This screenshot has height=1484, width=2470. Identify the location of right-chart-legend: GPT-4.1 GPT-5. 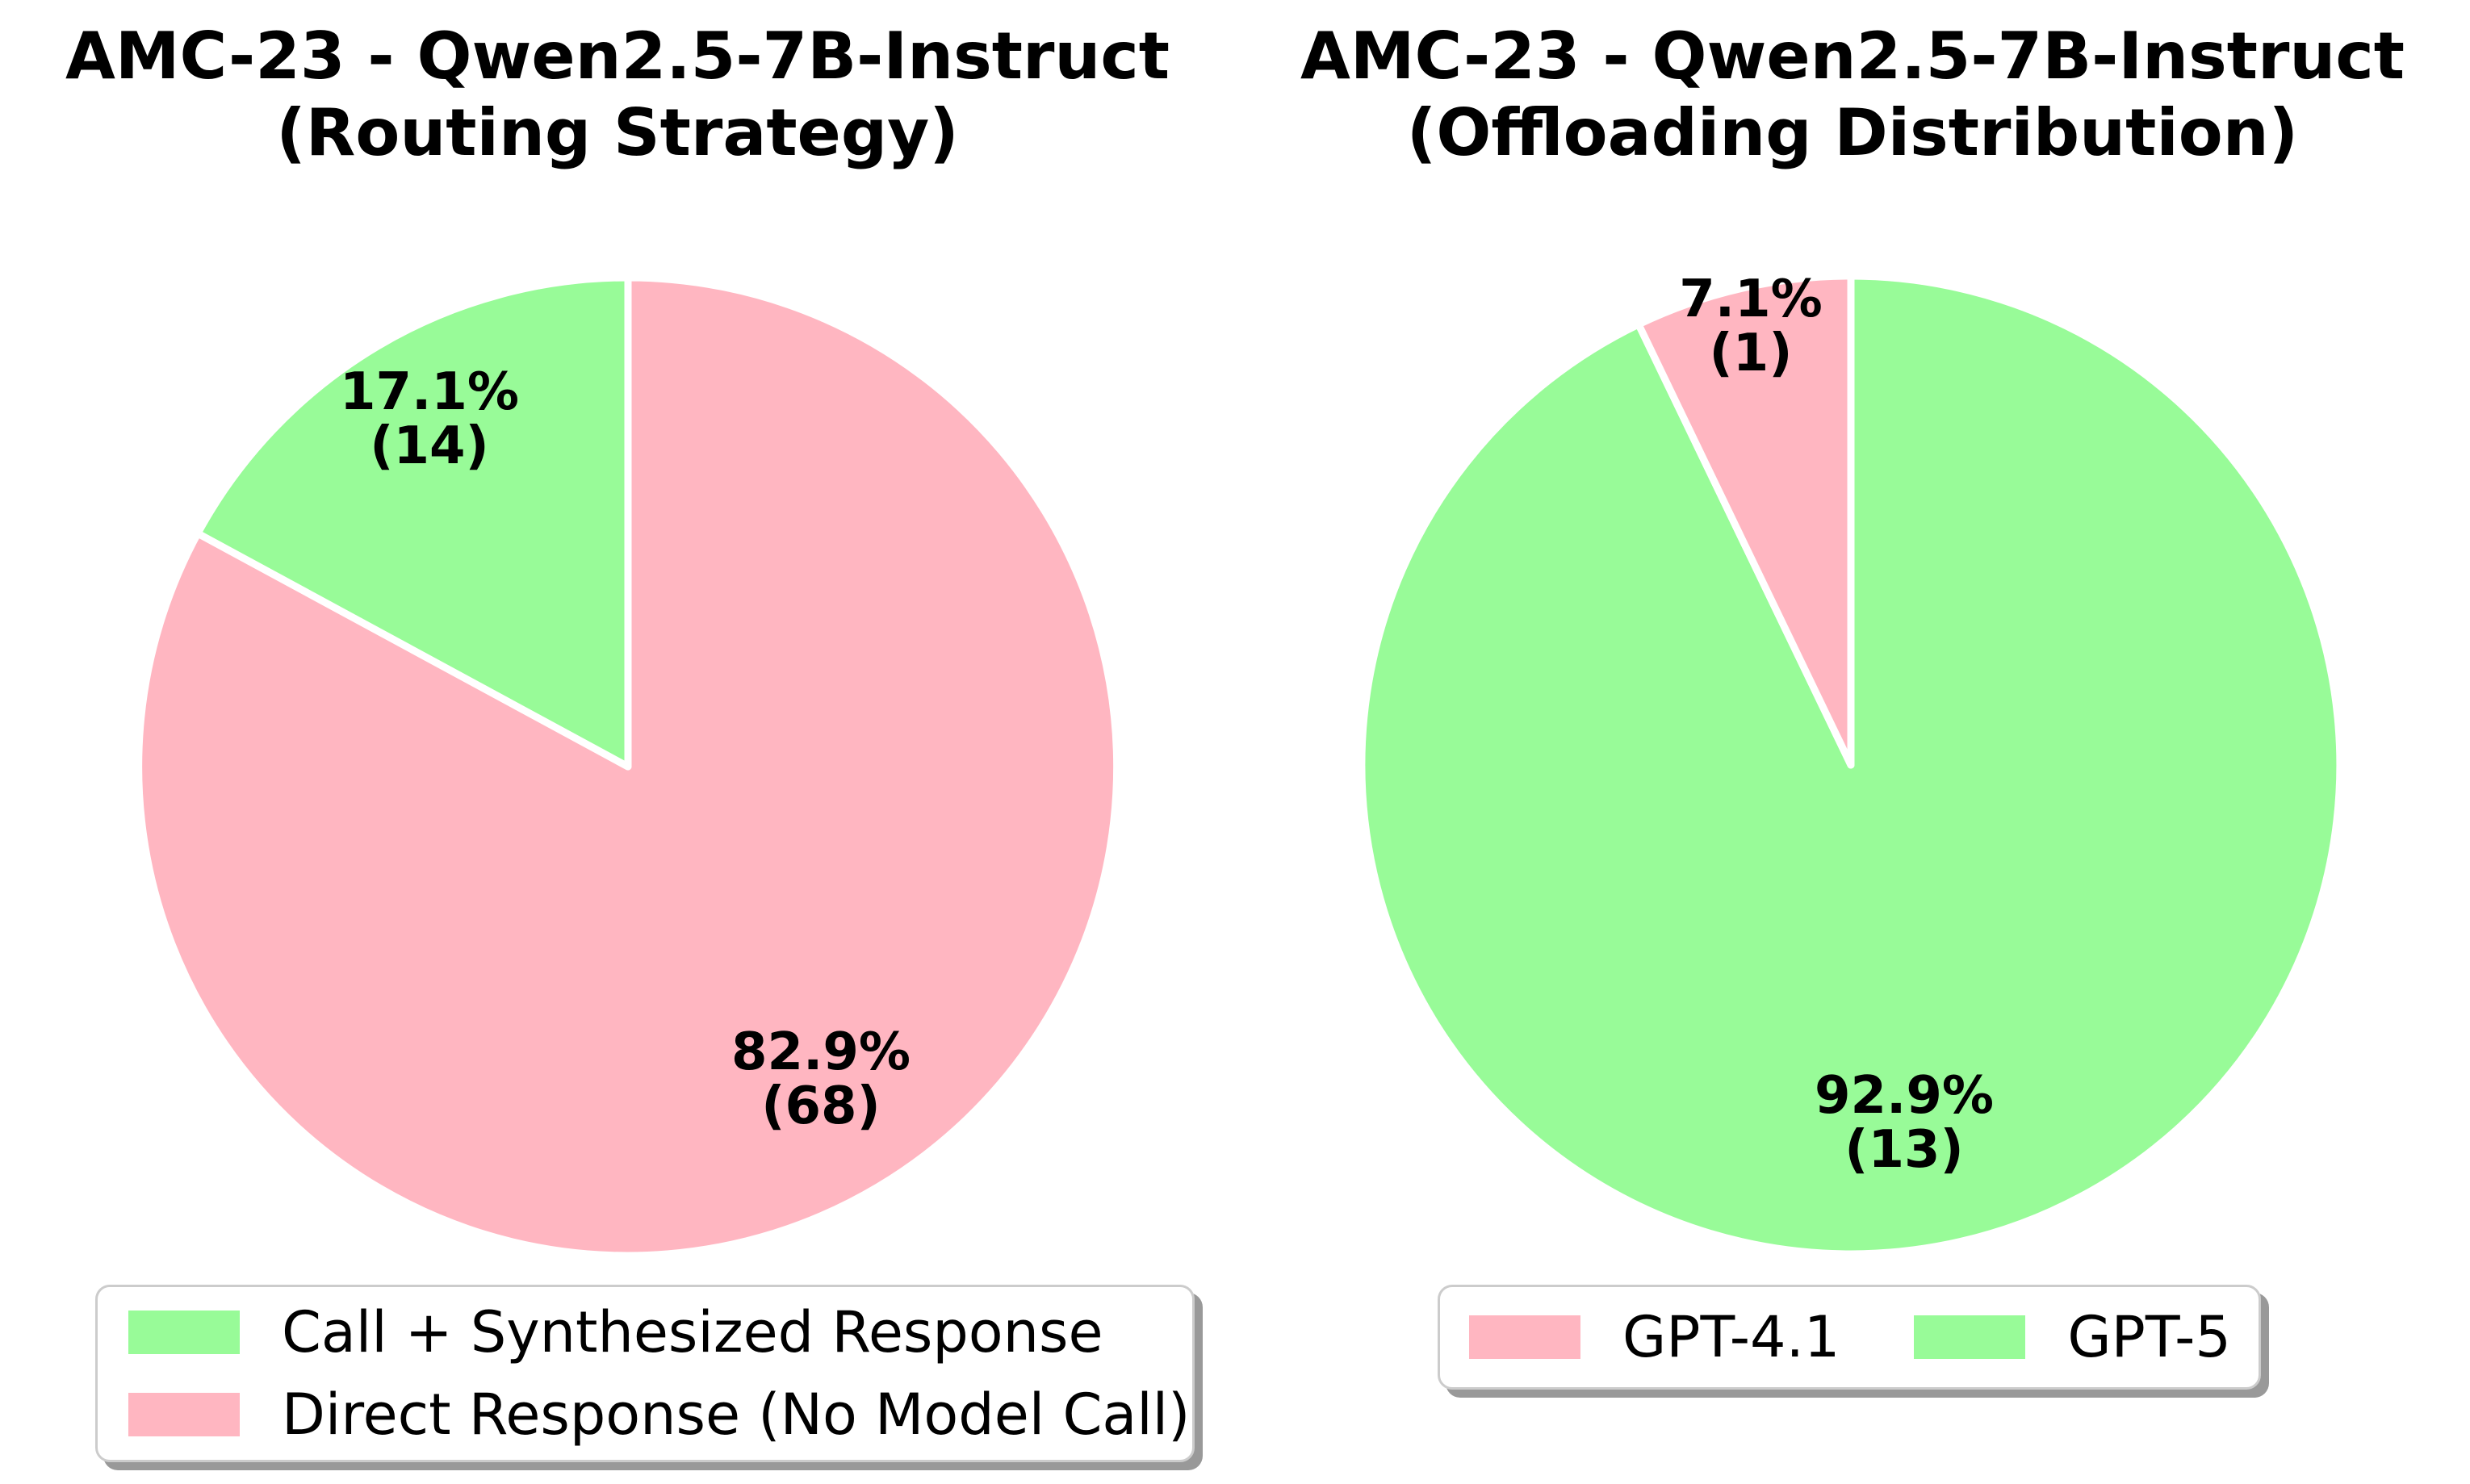
(1849, 1337).